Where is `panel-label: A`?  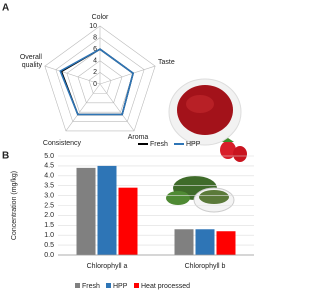 panel-label: A is located at coordinates (5, 8).